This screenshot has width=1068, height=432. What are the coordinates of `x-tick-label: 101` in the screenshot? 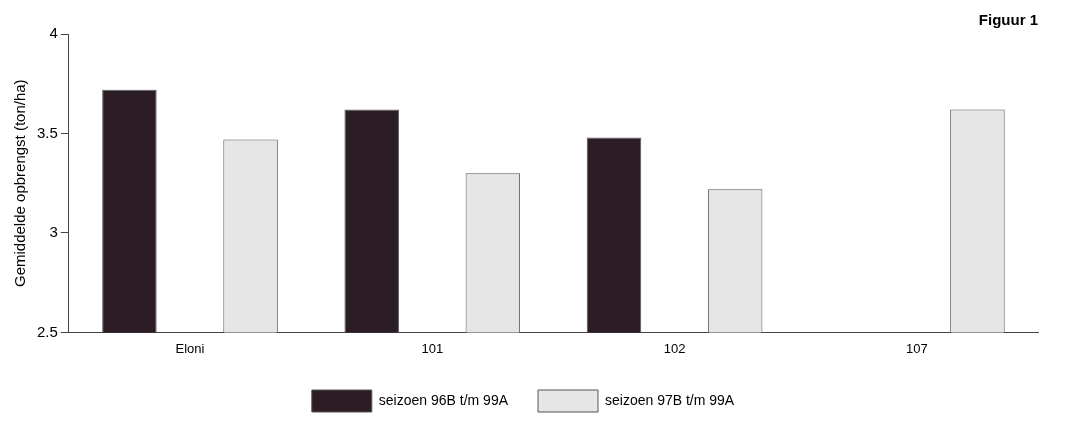 It's located at (432, 348).